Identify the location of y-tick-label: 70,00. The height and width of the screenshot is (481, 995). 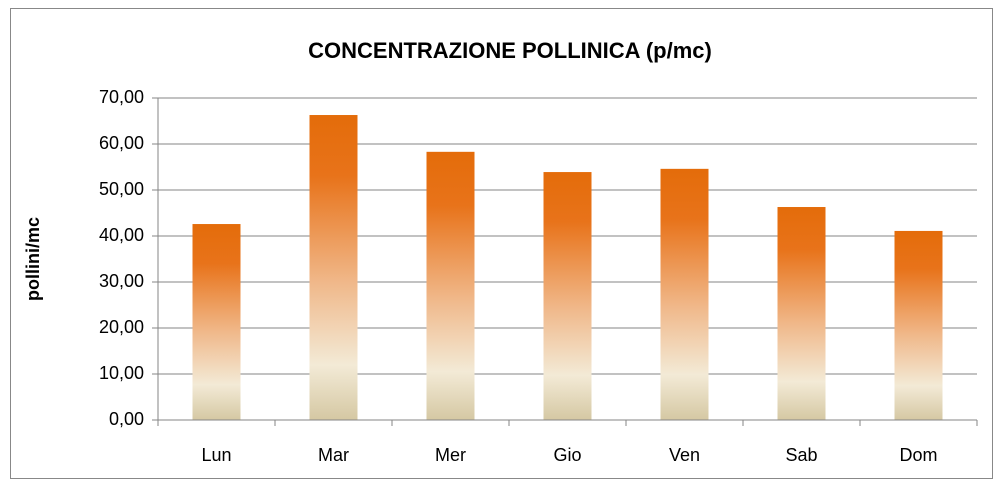
(121, 97).